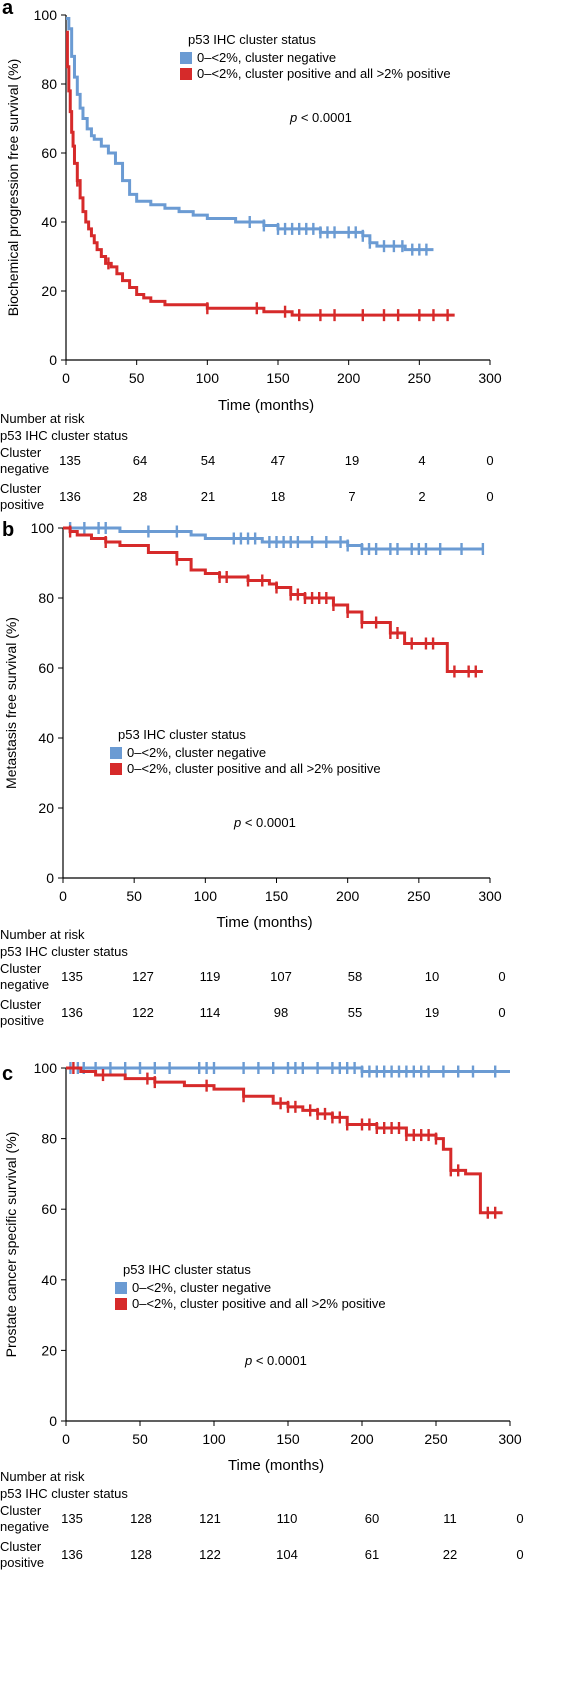 Image resolution: width=566 pixels, height=1695 pixels. Describe the element at coordinates (143, 976) in the screenshot. I see `risk-count: 127` at that location.